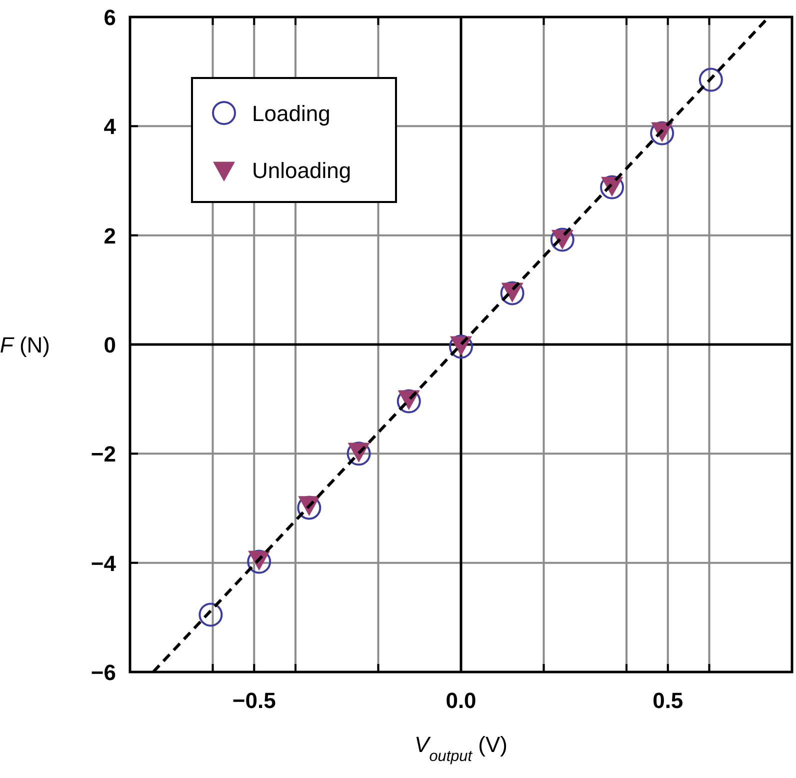 The image size is (796, 778). Describe the element at coordinates (110, 17) in the screenshot. I see `y-tick-label: 6` at that location.